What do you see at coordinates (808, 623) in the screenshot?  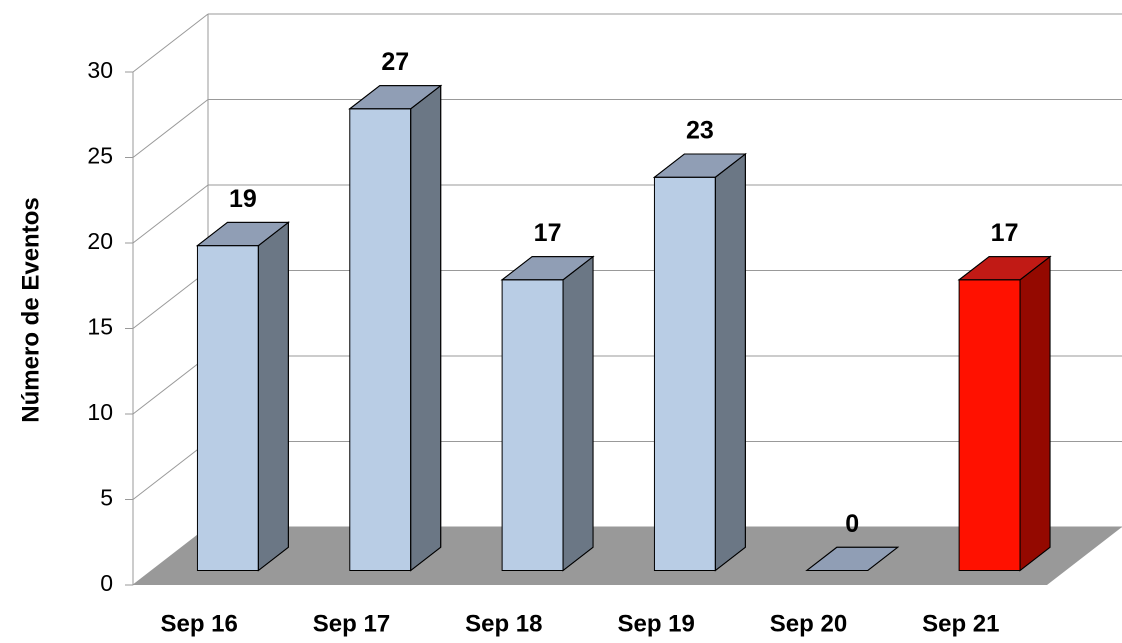 I see `x-tick-label: Sep 20` at bounding box center [808, 623].